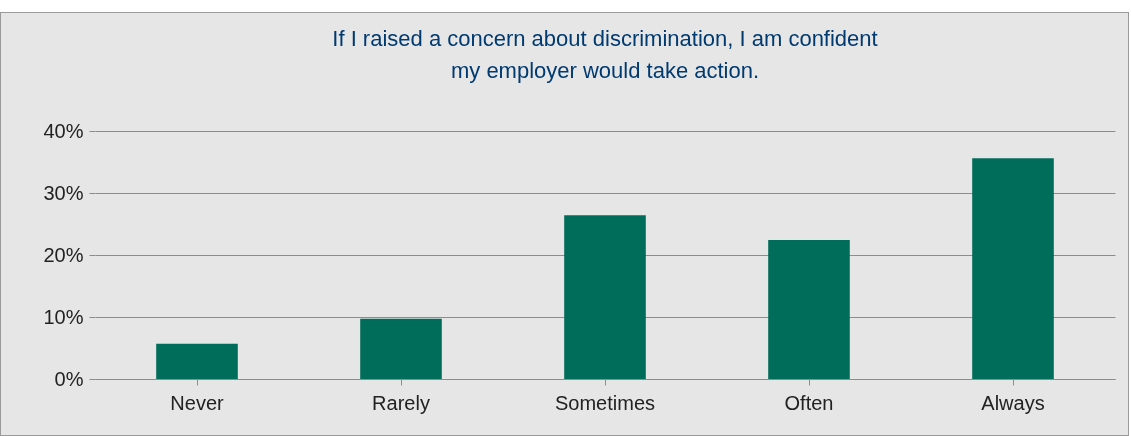 The image size is (1131, 436). What do you see at coordinates (605, 54) in the screenshot?
I see `chart-title: If I raised a concern about discrimination, I am confident my employer would take action.` at bounding box center [605, 54].